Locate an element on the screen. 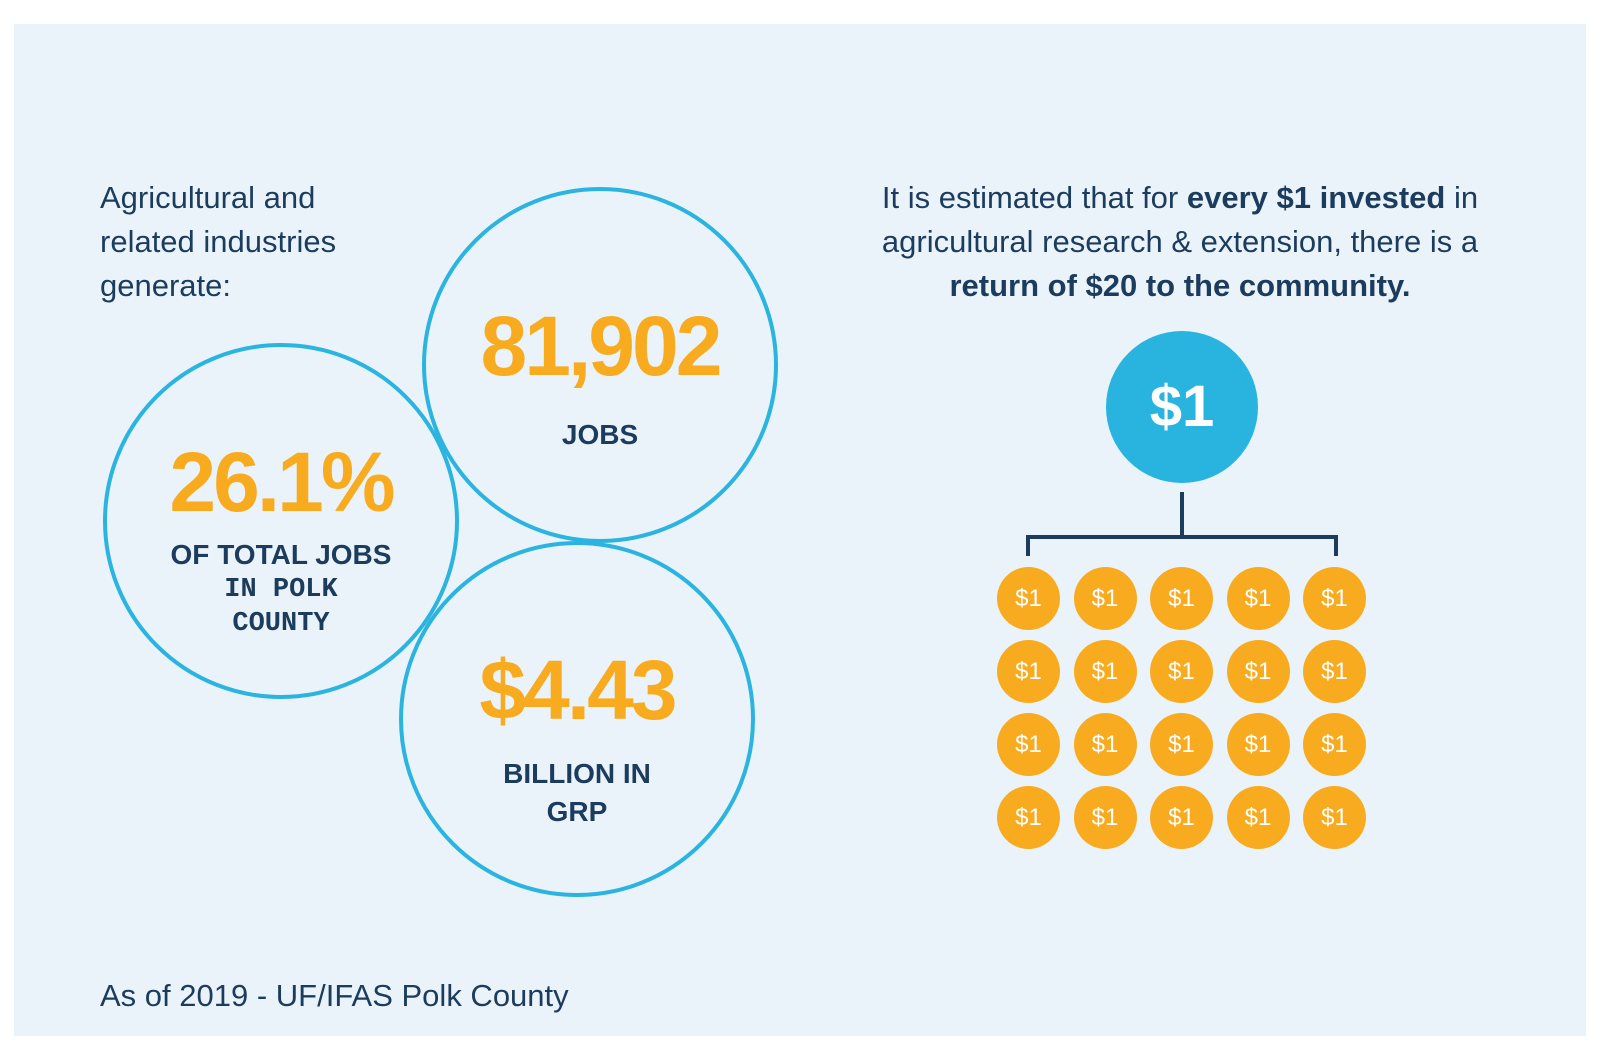  roi-line-3-bold: return of $20 to the community. is located at coordinates (1180, 285).